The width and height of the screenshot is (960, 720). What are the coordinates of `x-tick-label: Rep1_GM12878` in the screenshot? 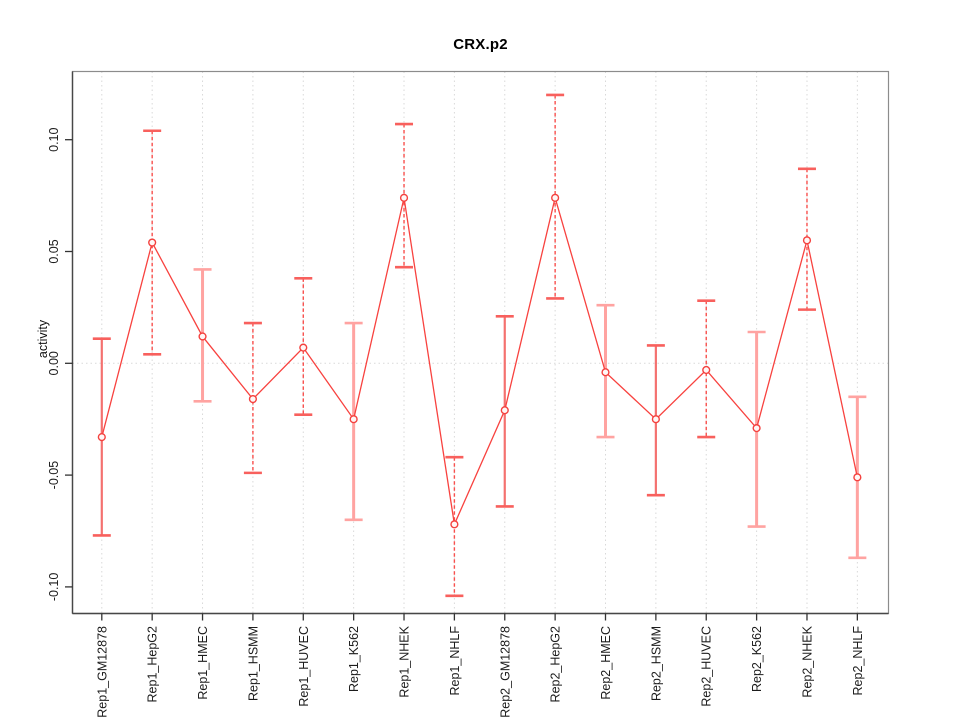 It's located at (102, 672).